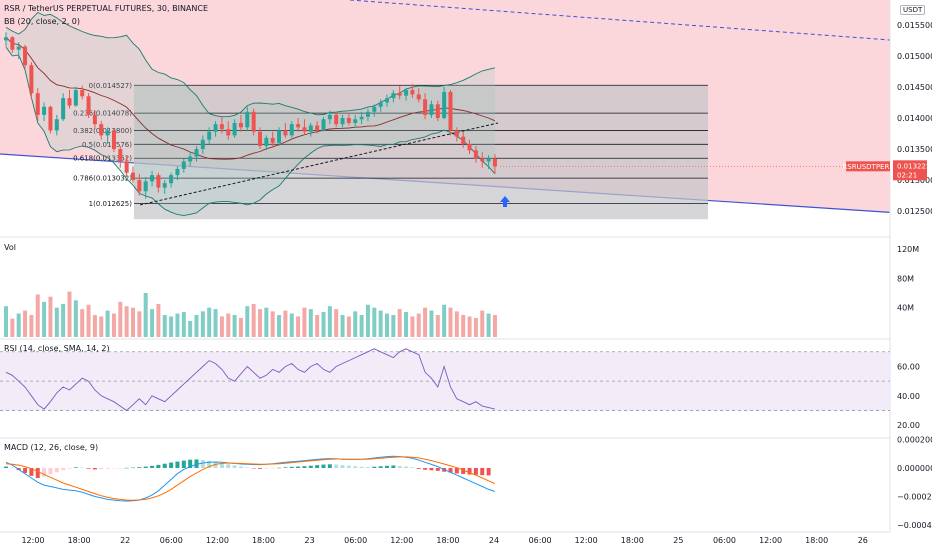  Describe the element at coordinates (42, 21) in the screenshot. I see `bb-indicator-label: BB (20, close, 2, 0)` at that location.